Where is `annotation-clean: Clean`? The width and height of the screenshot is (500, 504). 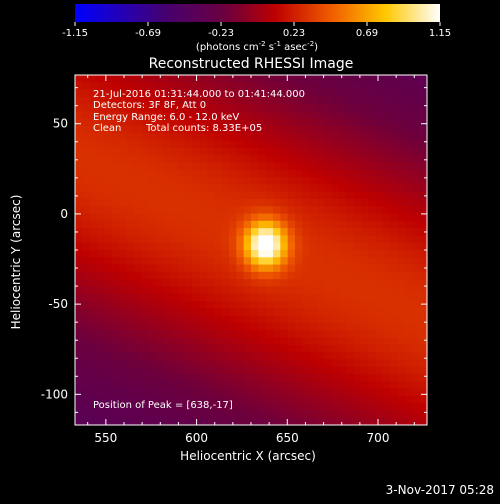
annotation-clean: Clean is located at coordinates (107, 128).